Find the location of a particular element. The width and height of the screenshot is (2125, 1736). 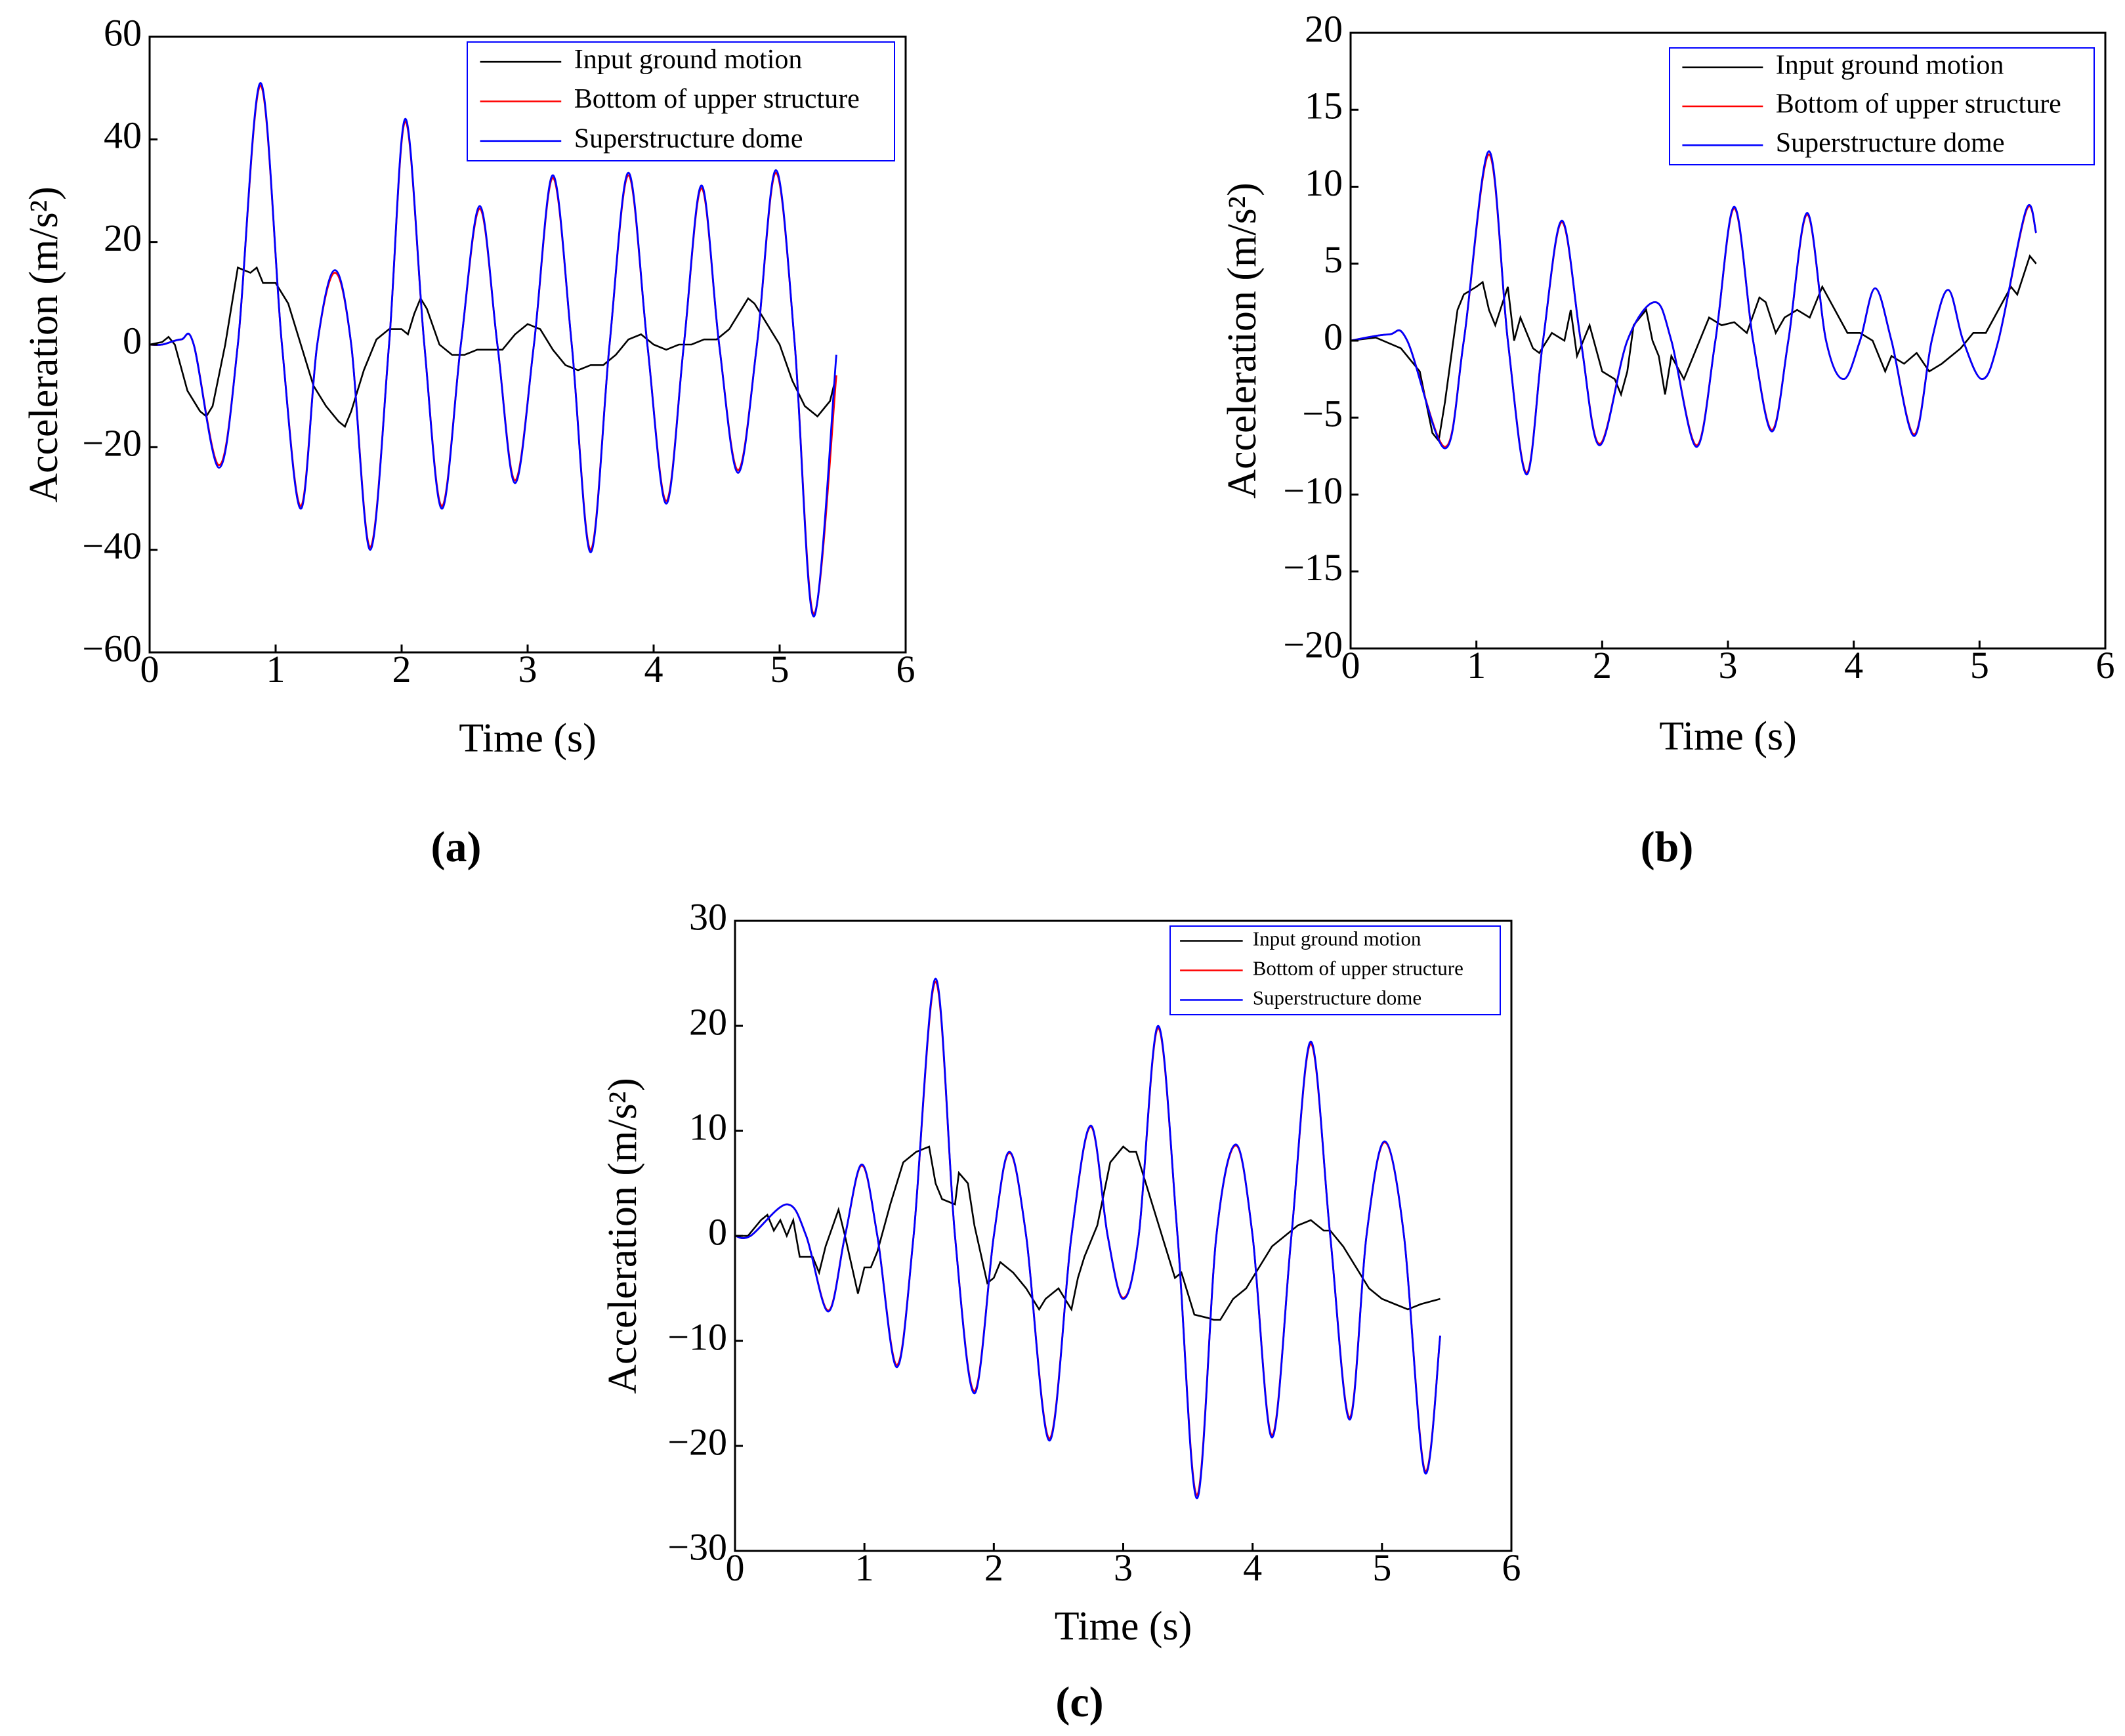

y-tick-label: 40 is located at coordinates (123, 135).